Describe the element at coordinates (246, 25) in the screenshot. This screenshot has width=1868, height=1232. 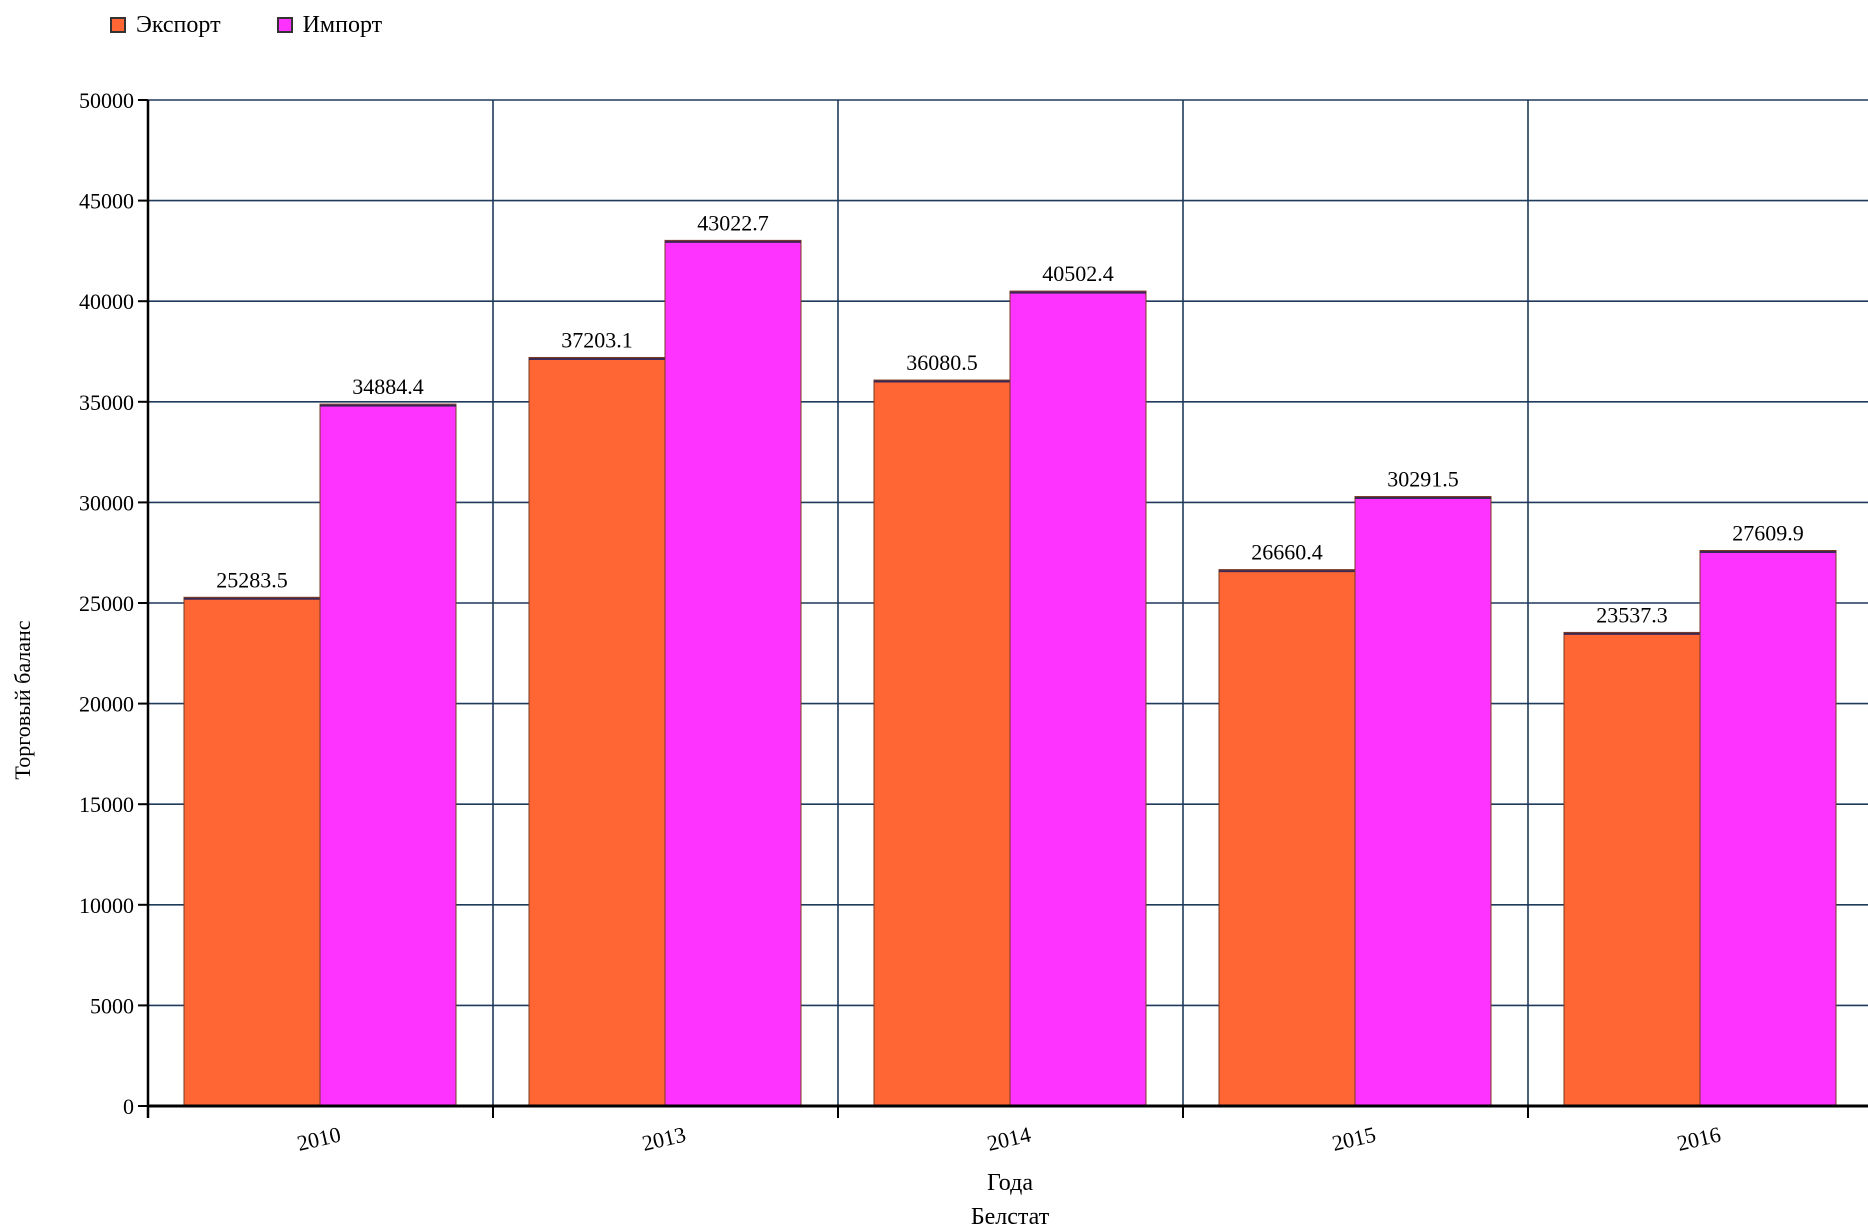
I see `chart-legend: Экспорт Импорт` at that location.